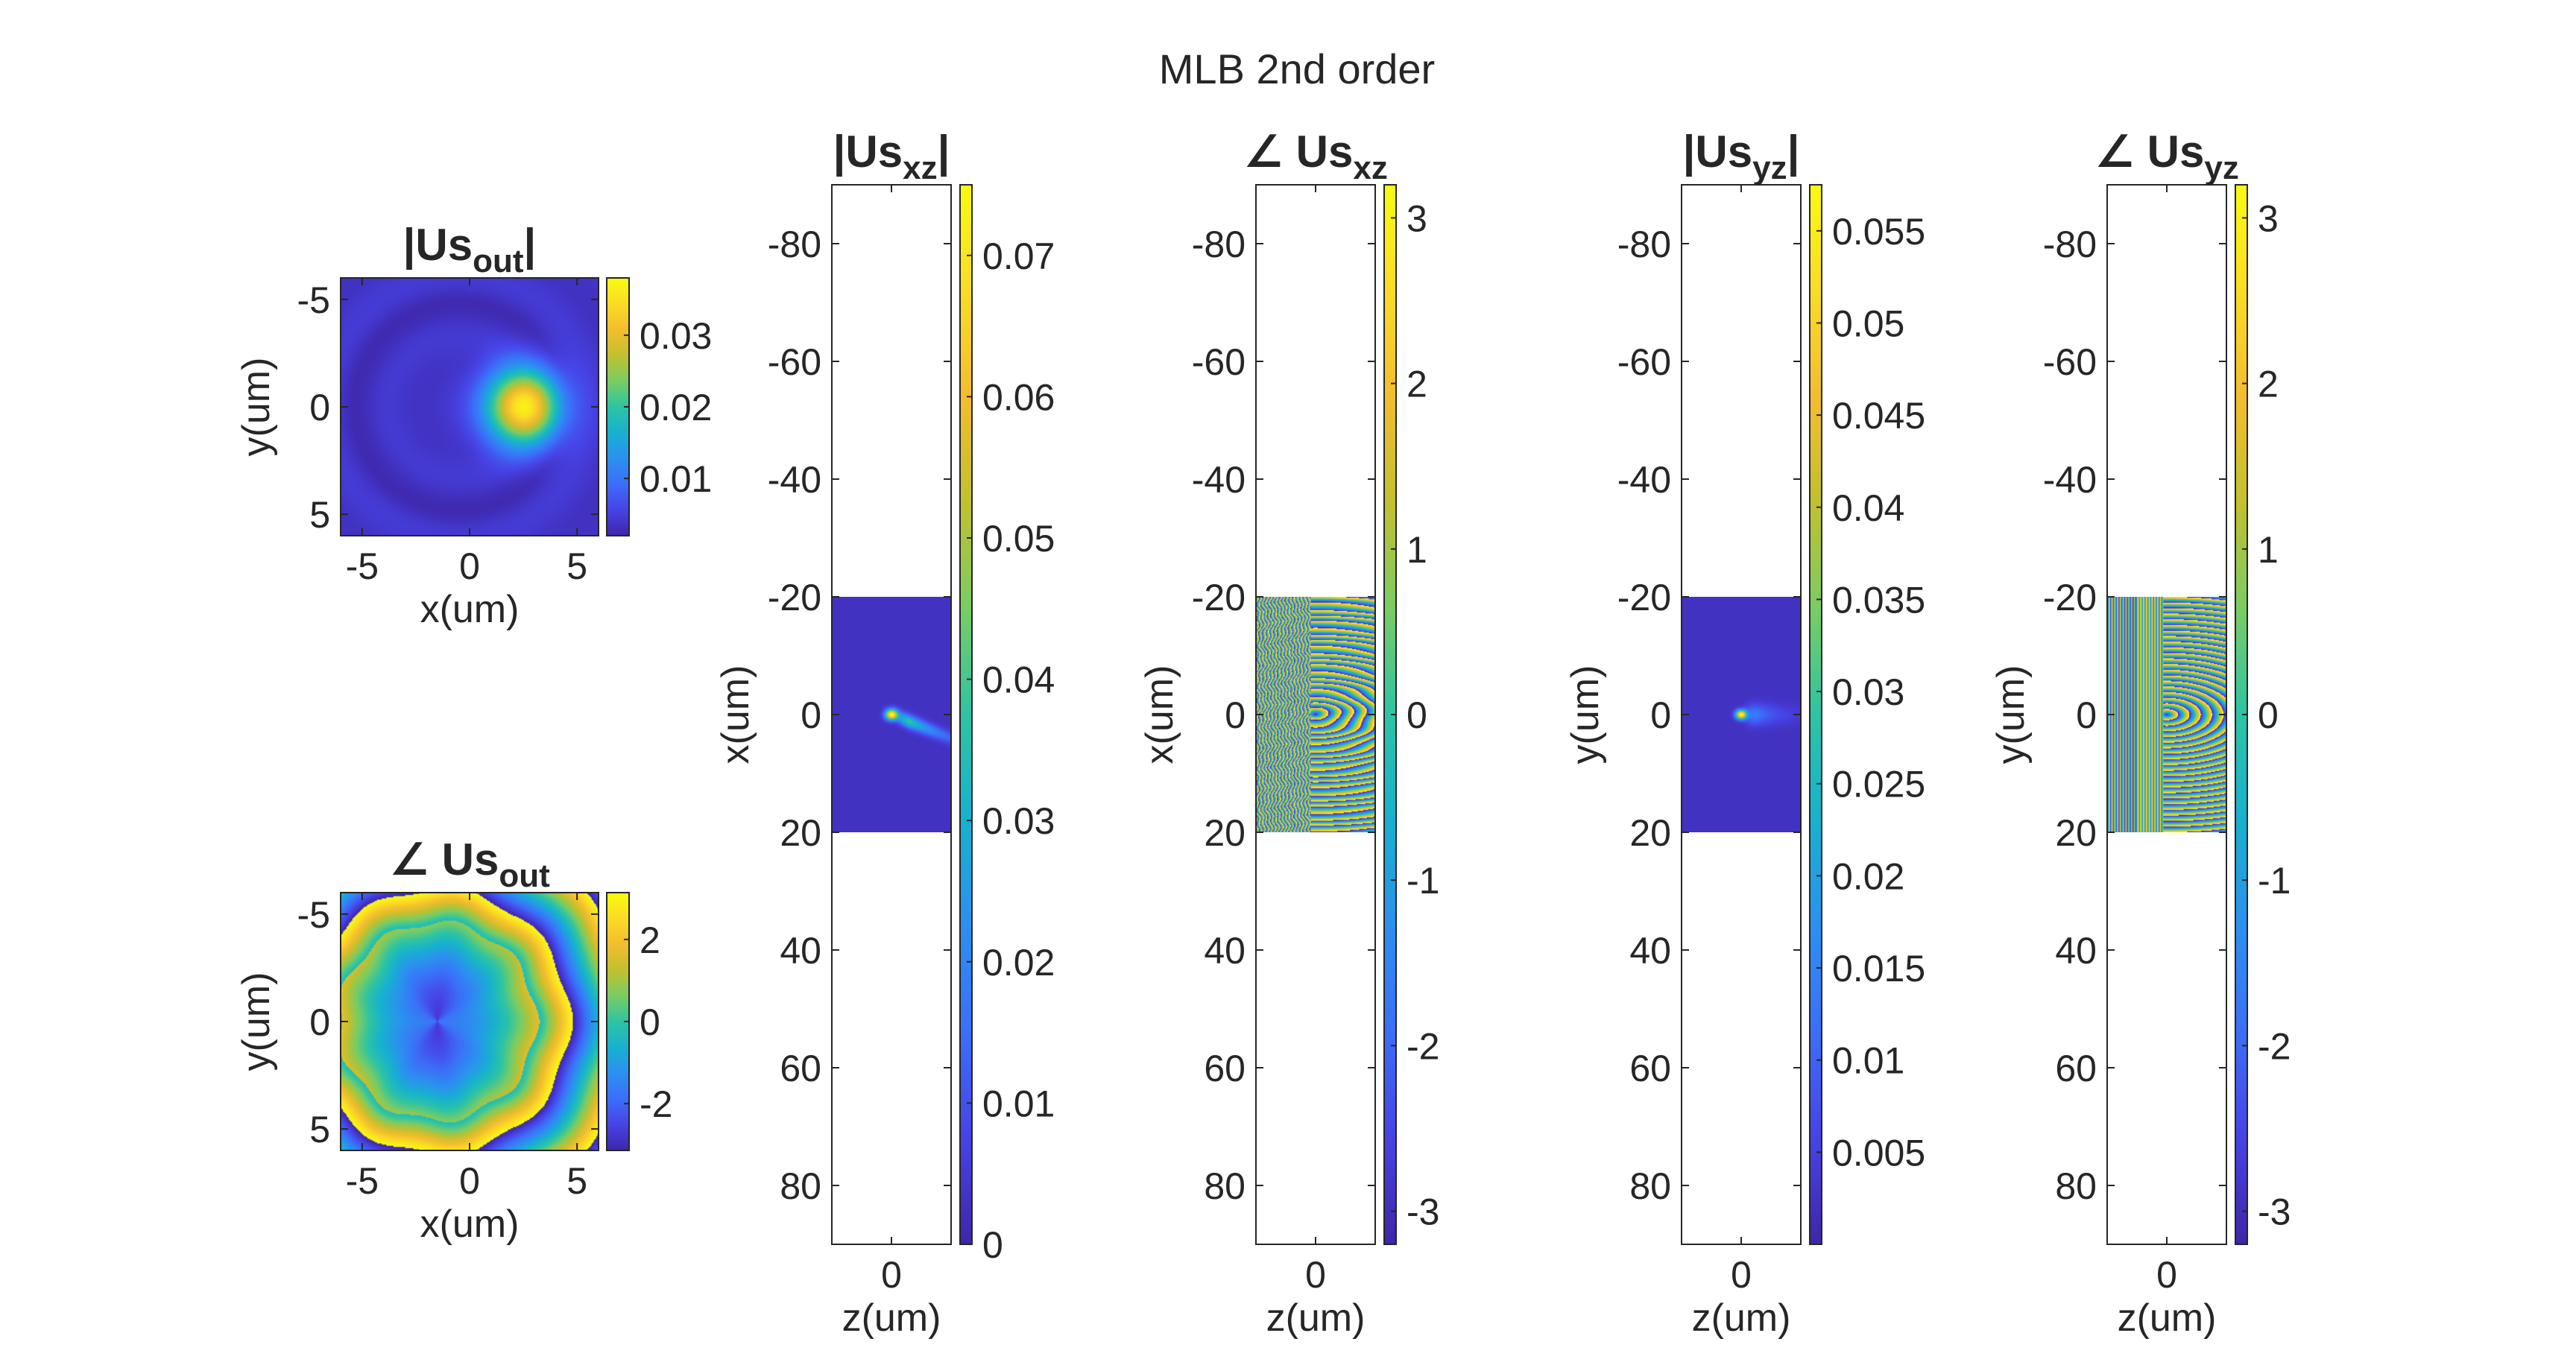 The image size is (2576, 1368). What do you see at coordinates (892, 156) in the screenshot?
I see `abs-us-xz-title: |Usxz|` at bounding box center [892, 156].